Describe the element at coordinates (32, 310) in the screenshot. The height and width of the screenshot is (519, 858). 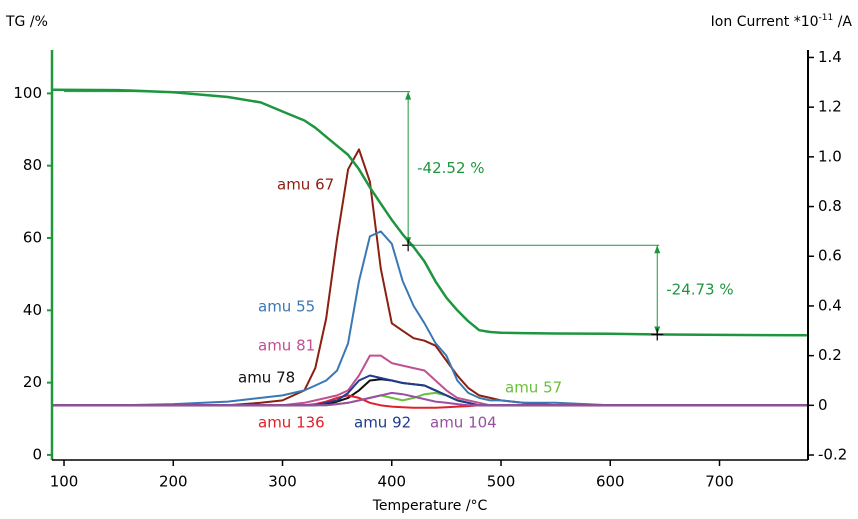
I see `y-tick-label: 40` at that location.